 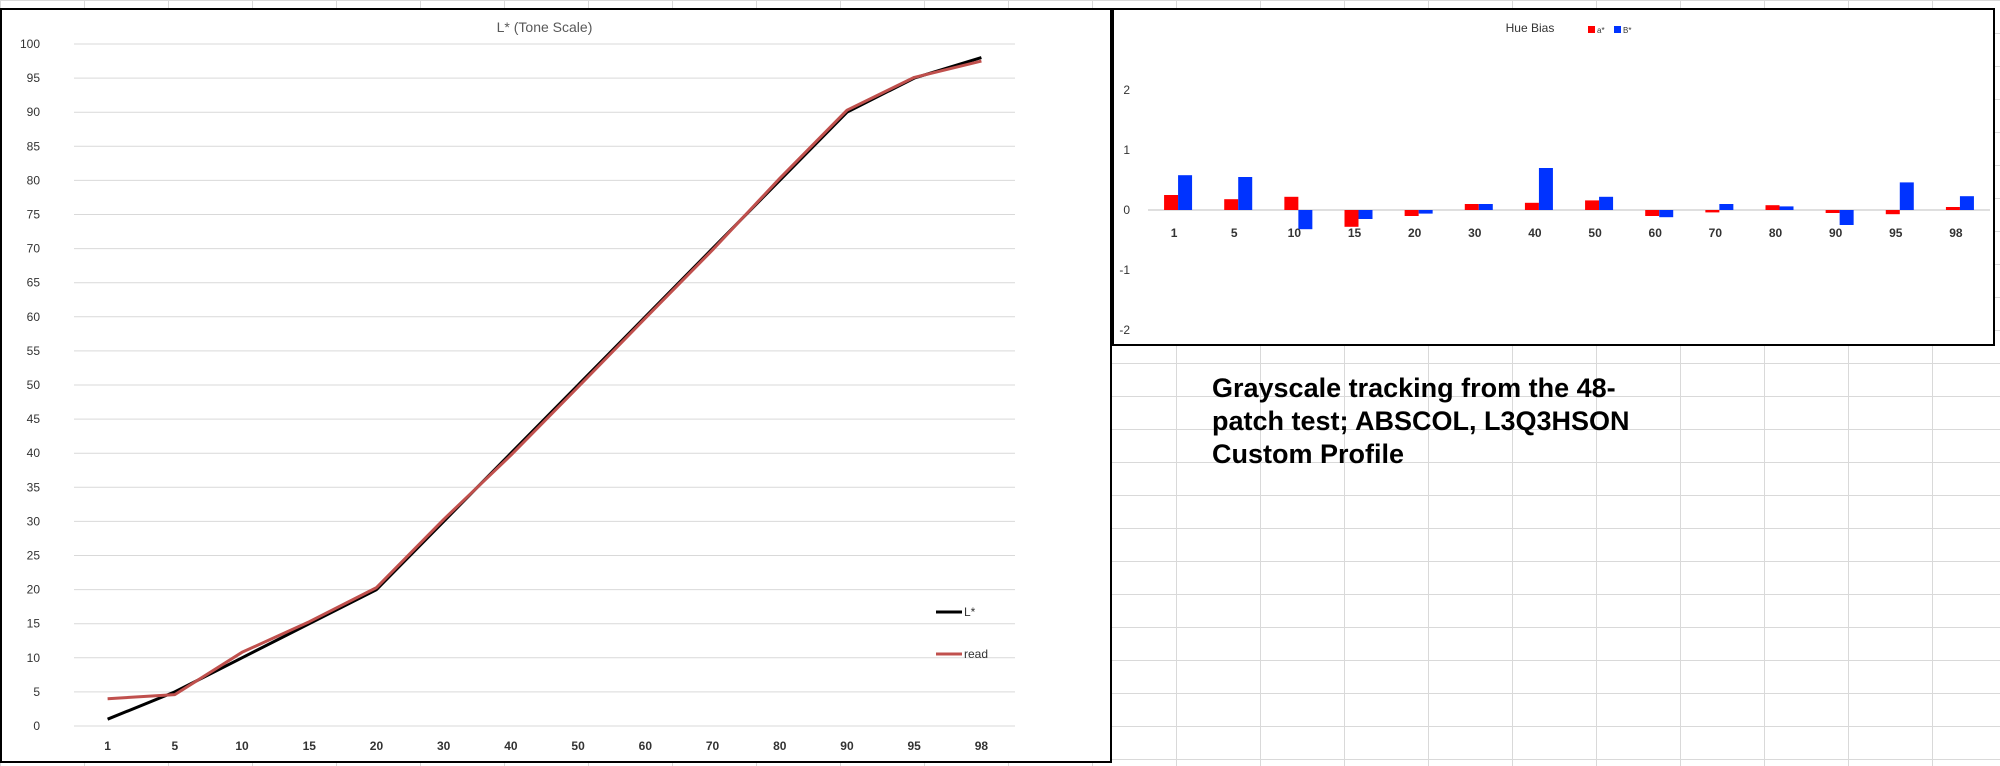 What do you see at coordinates (1124, 330) in the screenshot?
I see `y-tick-label: -2` at bounding box center [1124, 330].